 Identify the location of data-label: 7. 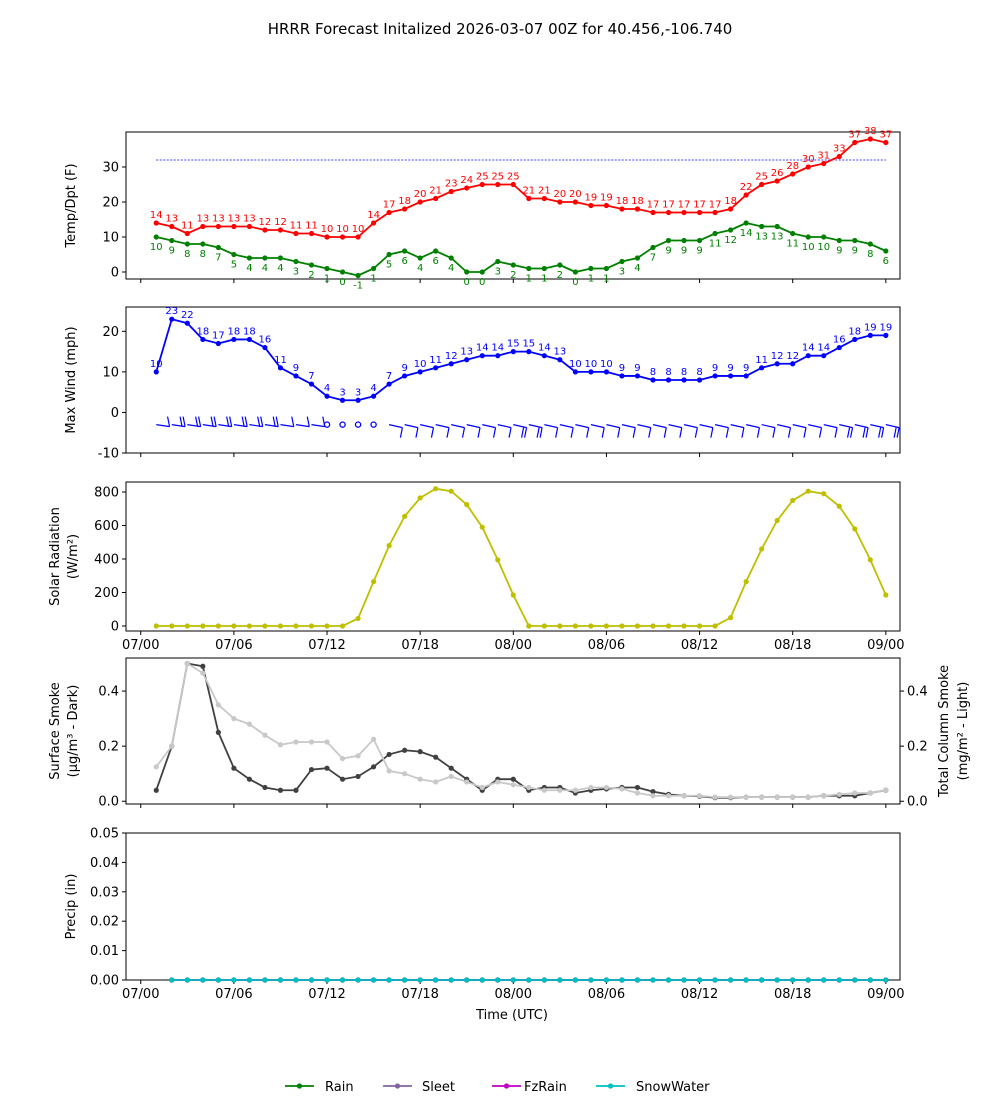
(218, 258).